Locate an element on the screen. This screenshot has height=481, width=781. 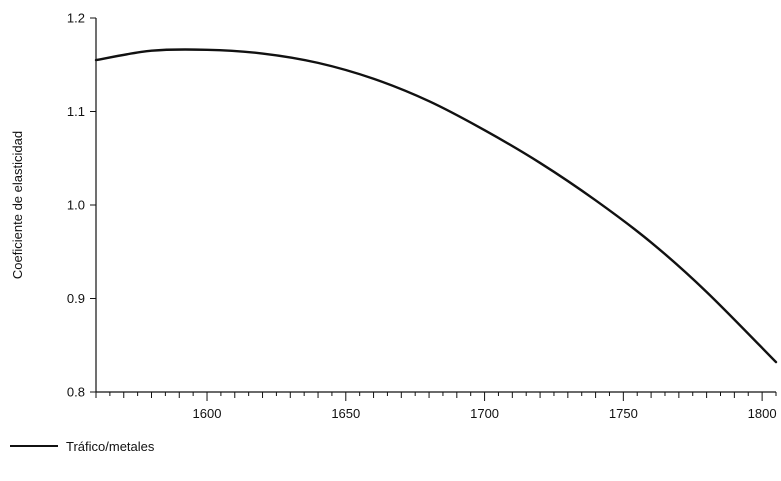
x-tick-label: 1700 is located at coordinates (484, 413).